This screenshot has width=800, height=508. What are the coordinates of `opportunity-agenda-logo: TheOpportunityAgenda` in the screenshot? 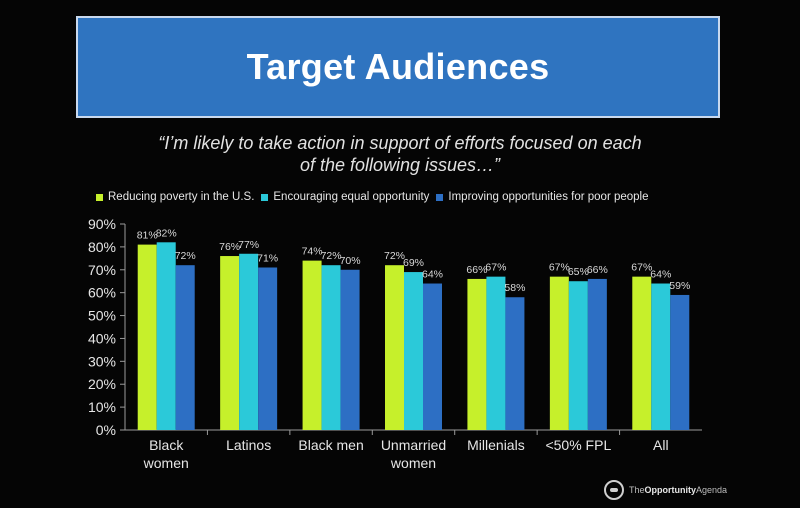 It's located at (665, 490).